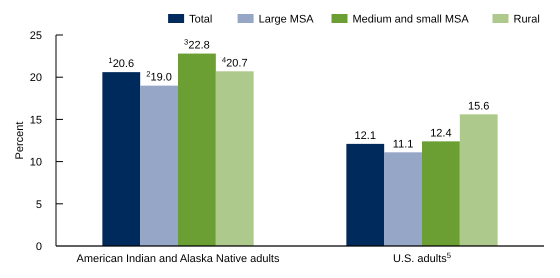  What do you see at coordinates (159, 76) in the screenshot?
I see `data-label: $^{2}$19.0` at bounding box center [159, 76].